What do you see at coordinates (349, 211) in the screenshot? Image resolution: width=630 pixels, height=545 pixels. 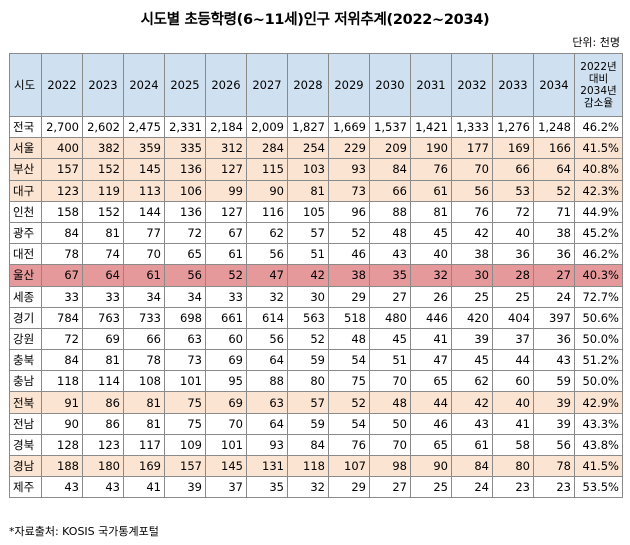 I see `value-cell: 96` at bounding box center [349, 211].